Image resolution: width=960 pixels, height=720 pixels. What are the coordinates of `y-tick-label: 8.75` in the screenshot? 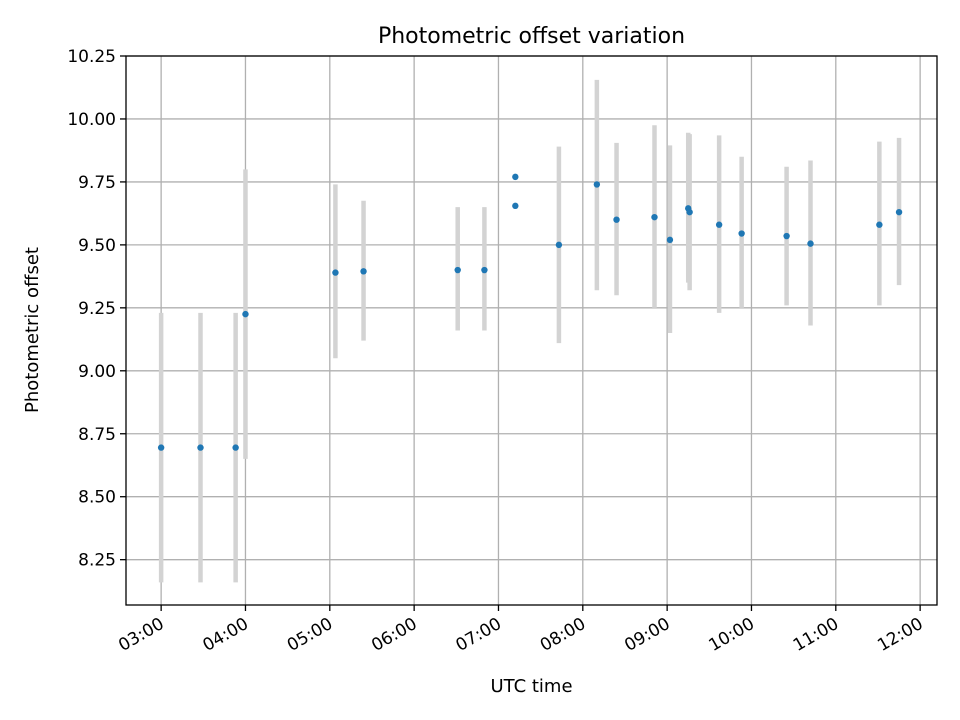 It's located at (97, 435).